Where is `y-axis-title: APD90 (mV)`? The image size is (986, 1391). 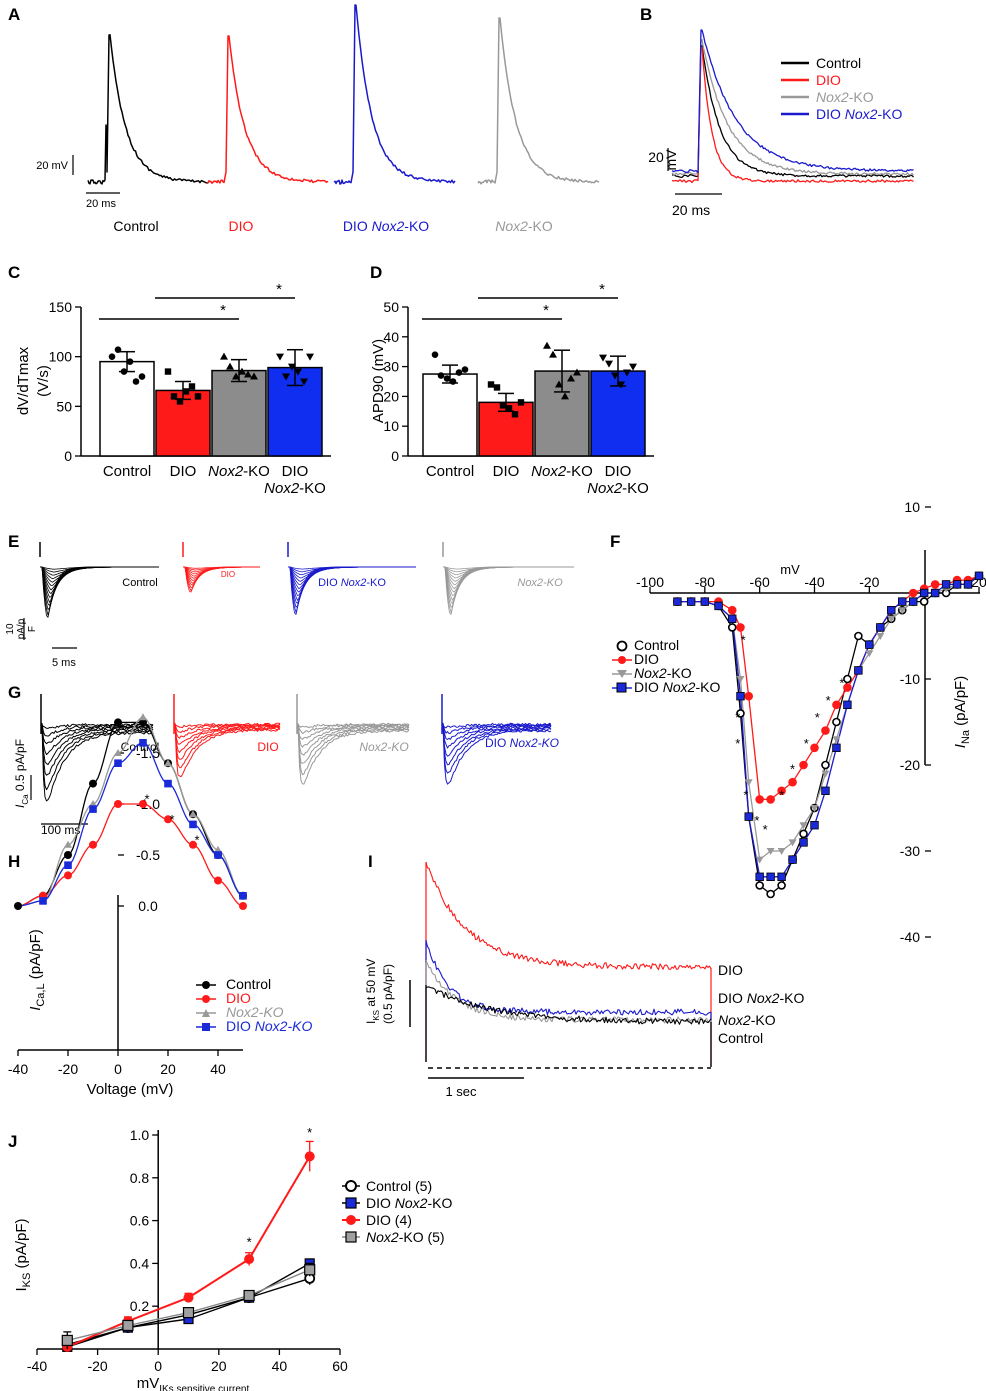
y-axis-title: APD90 (mV) is located at coordinates (378, 381).